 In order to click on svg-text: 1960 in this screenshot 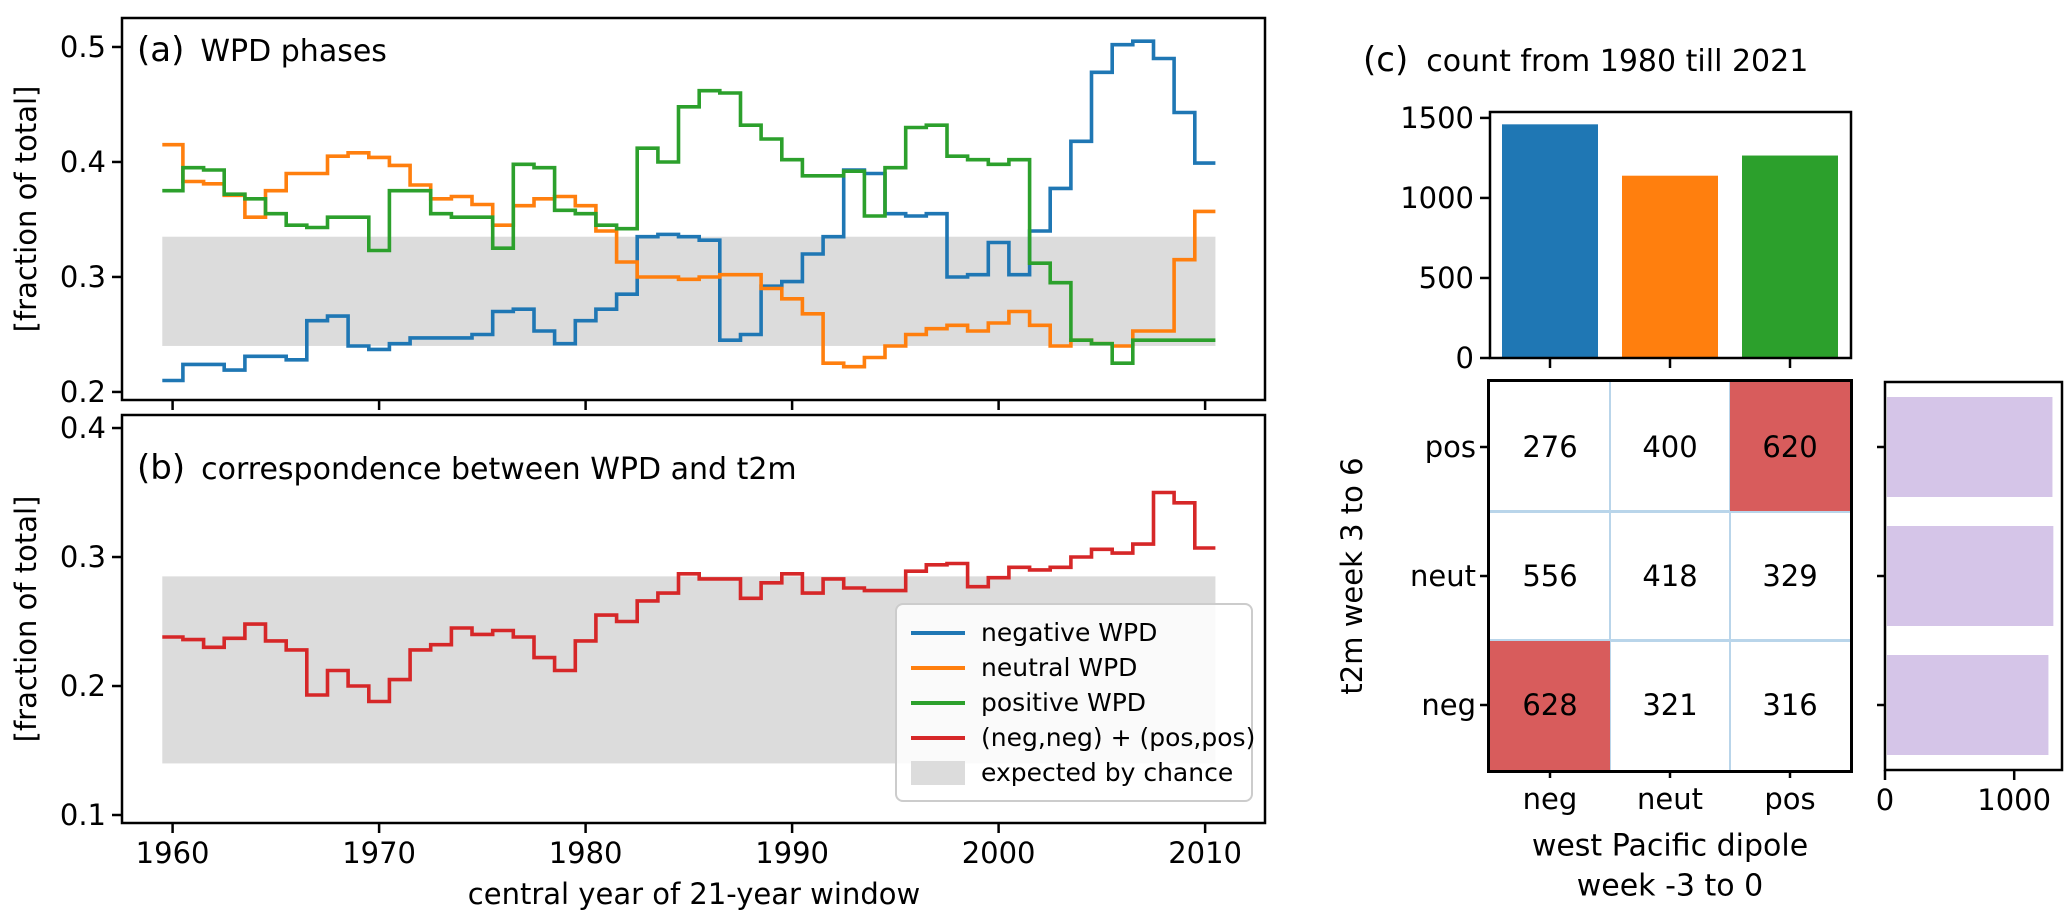, I will do `click(173, 853)`.